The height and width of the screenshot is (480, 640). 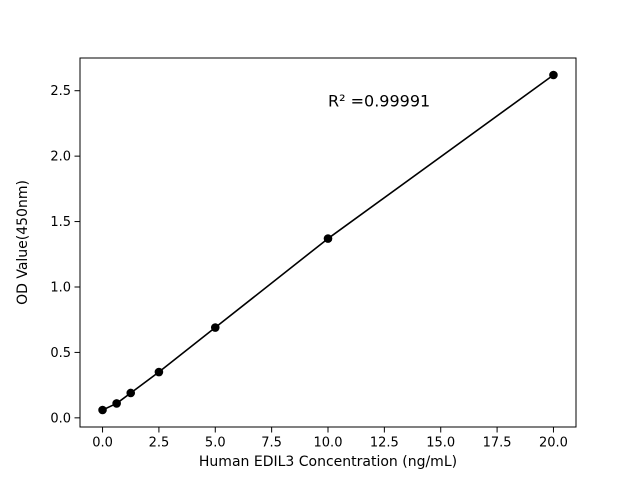 I want to click on r-squared-annotation: R² =0.99991, so click(x=379, y=100).